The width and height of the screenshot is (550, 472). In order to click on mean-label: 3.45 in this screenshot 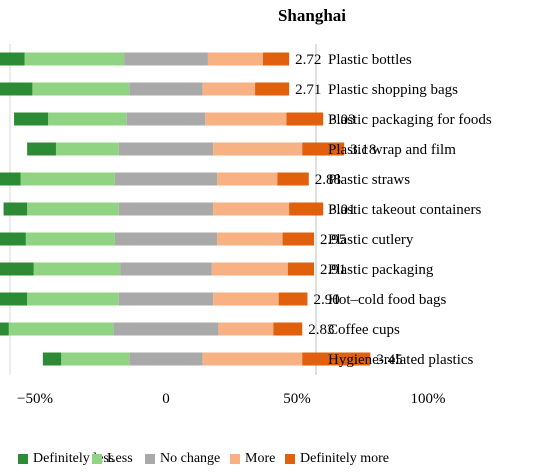, I will do `click(389, 360)`.